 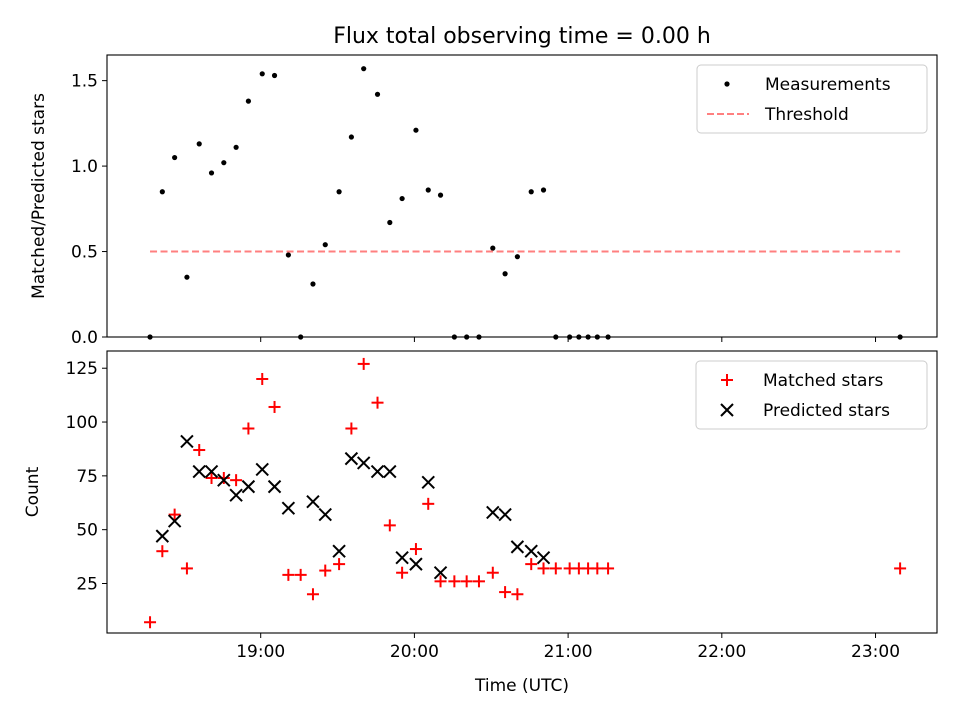 What do you see at coordinates (811, 395) in the screenshot?
I see `counts-legend-box` at bounding box center [811, 395].